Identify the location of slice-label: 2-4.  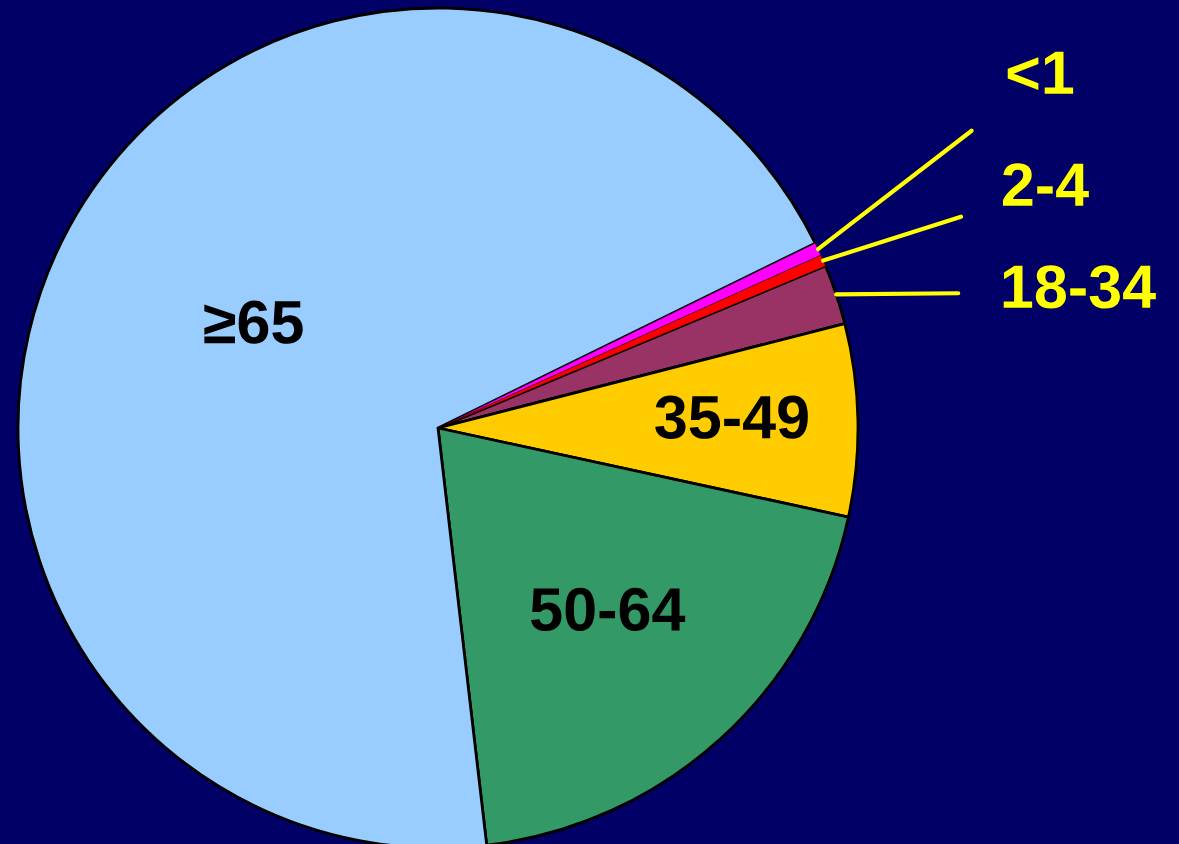
(1045, 184).